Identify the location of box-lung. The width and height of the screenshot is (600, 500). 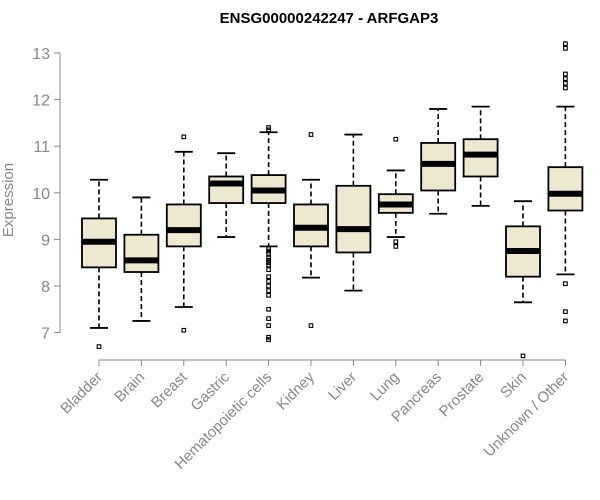
(395, 192).